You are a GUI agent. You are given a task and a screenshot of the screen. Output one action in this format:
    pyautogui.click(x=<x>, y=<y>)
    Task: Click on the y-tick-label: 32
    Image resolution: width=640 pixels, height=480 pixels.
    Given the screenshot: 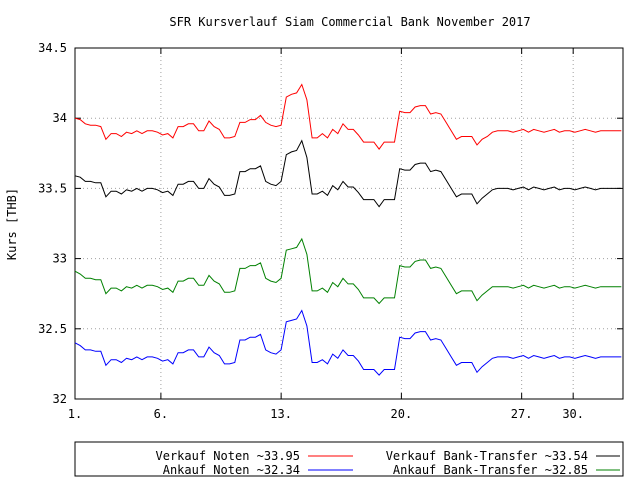 What is the action you would take?
    pyautogui.click(x=60, y=399)
    